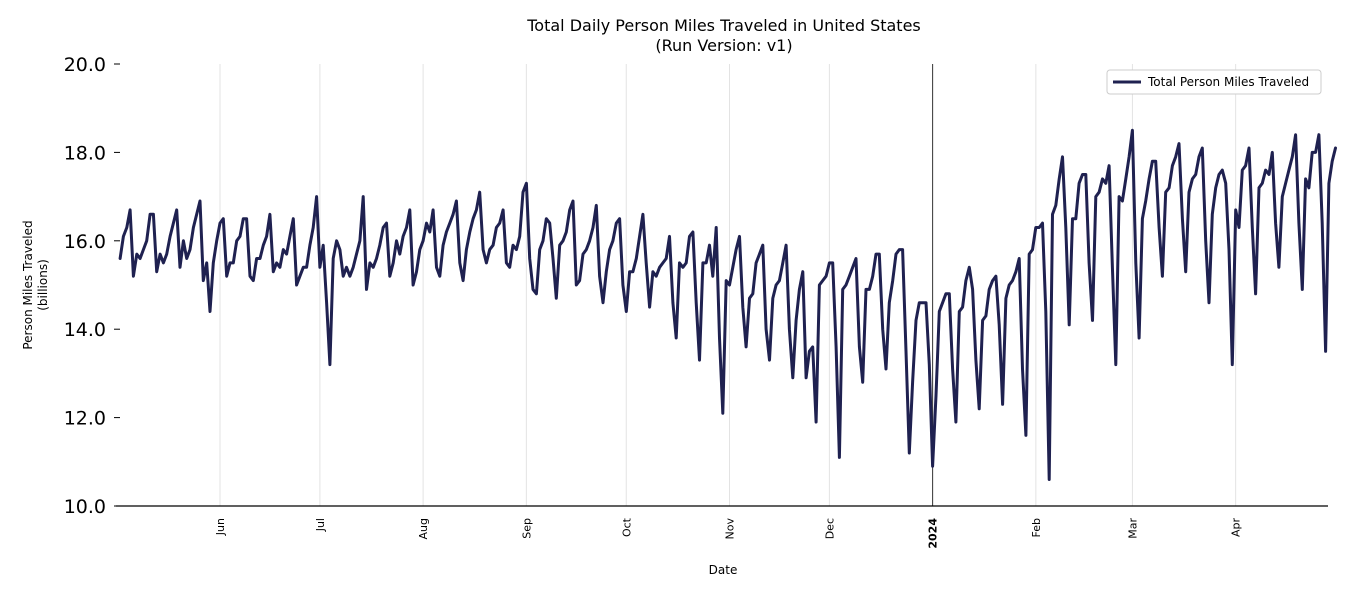 The width and height of the screenshot is (1350, 600). Describe the element at coordinates (729, 529) in the screenshot. I see `x-tick-label: Nov` at that location.